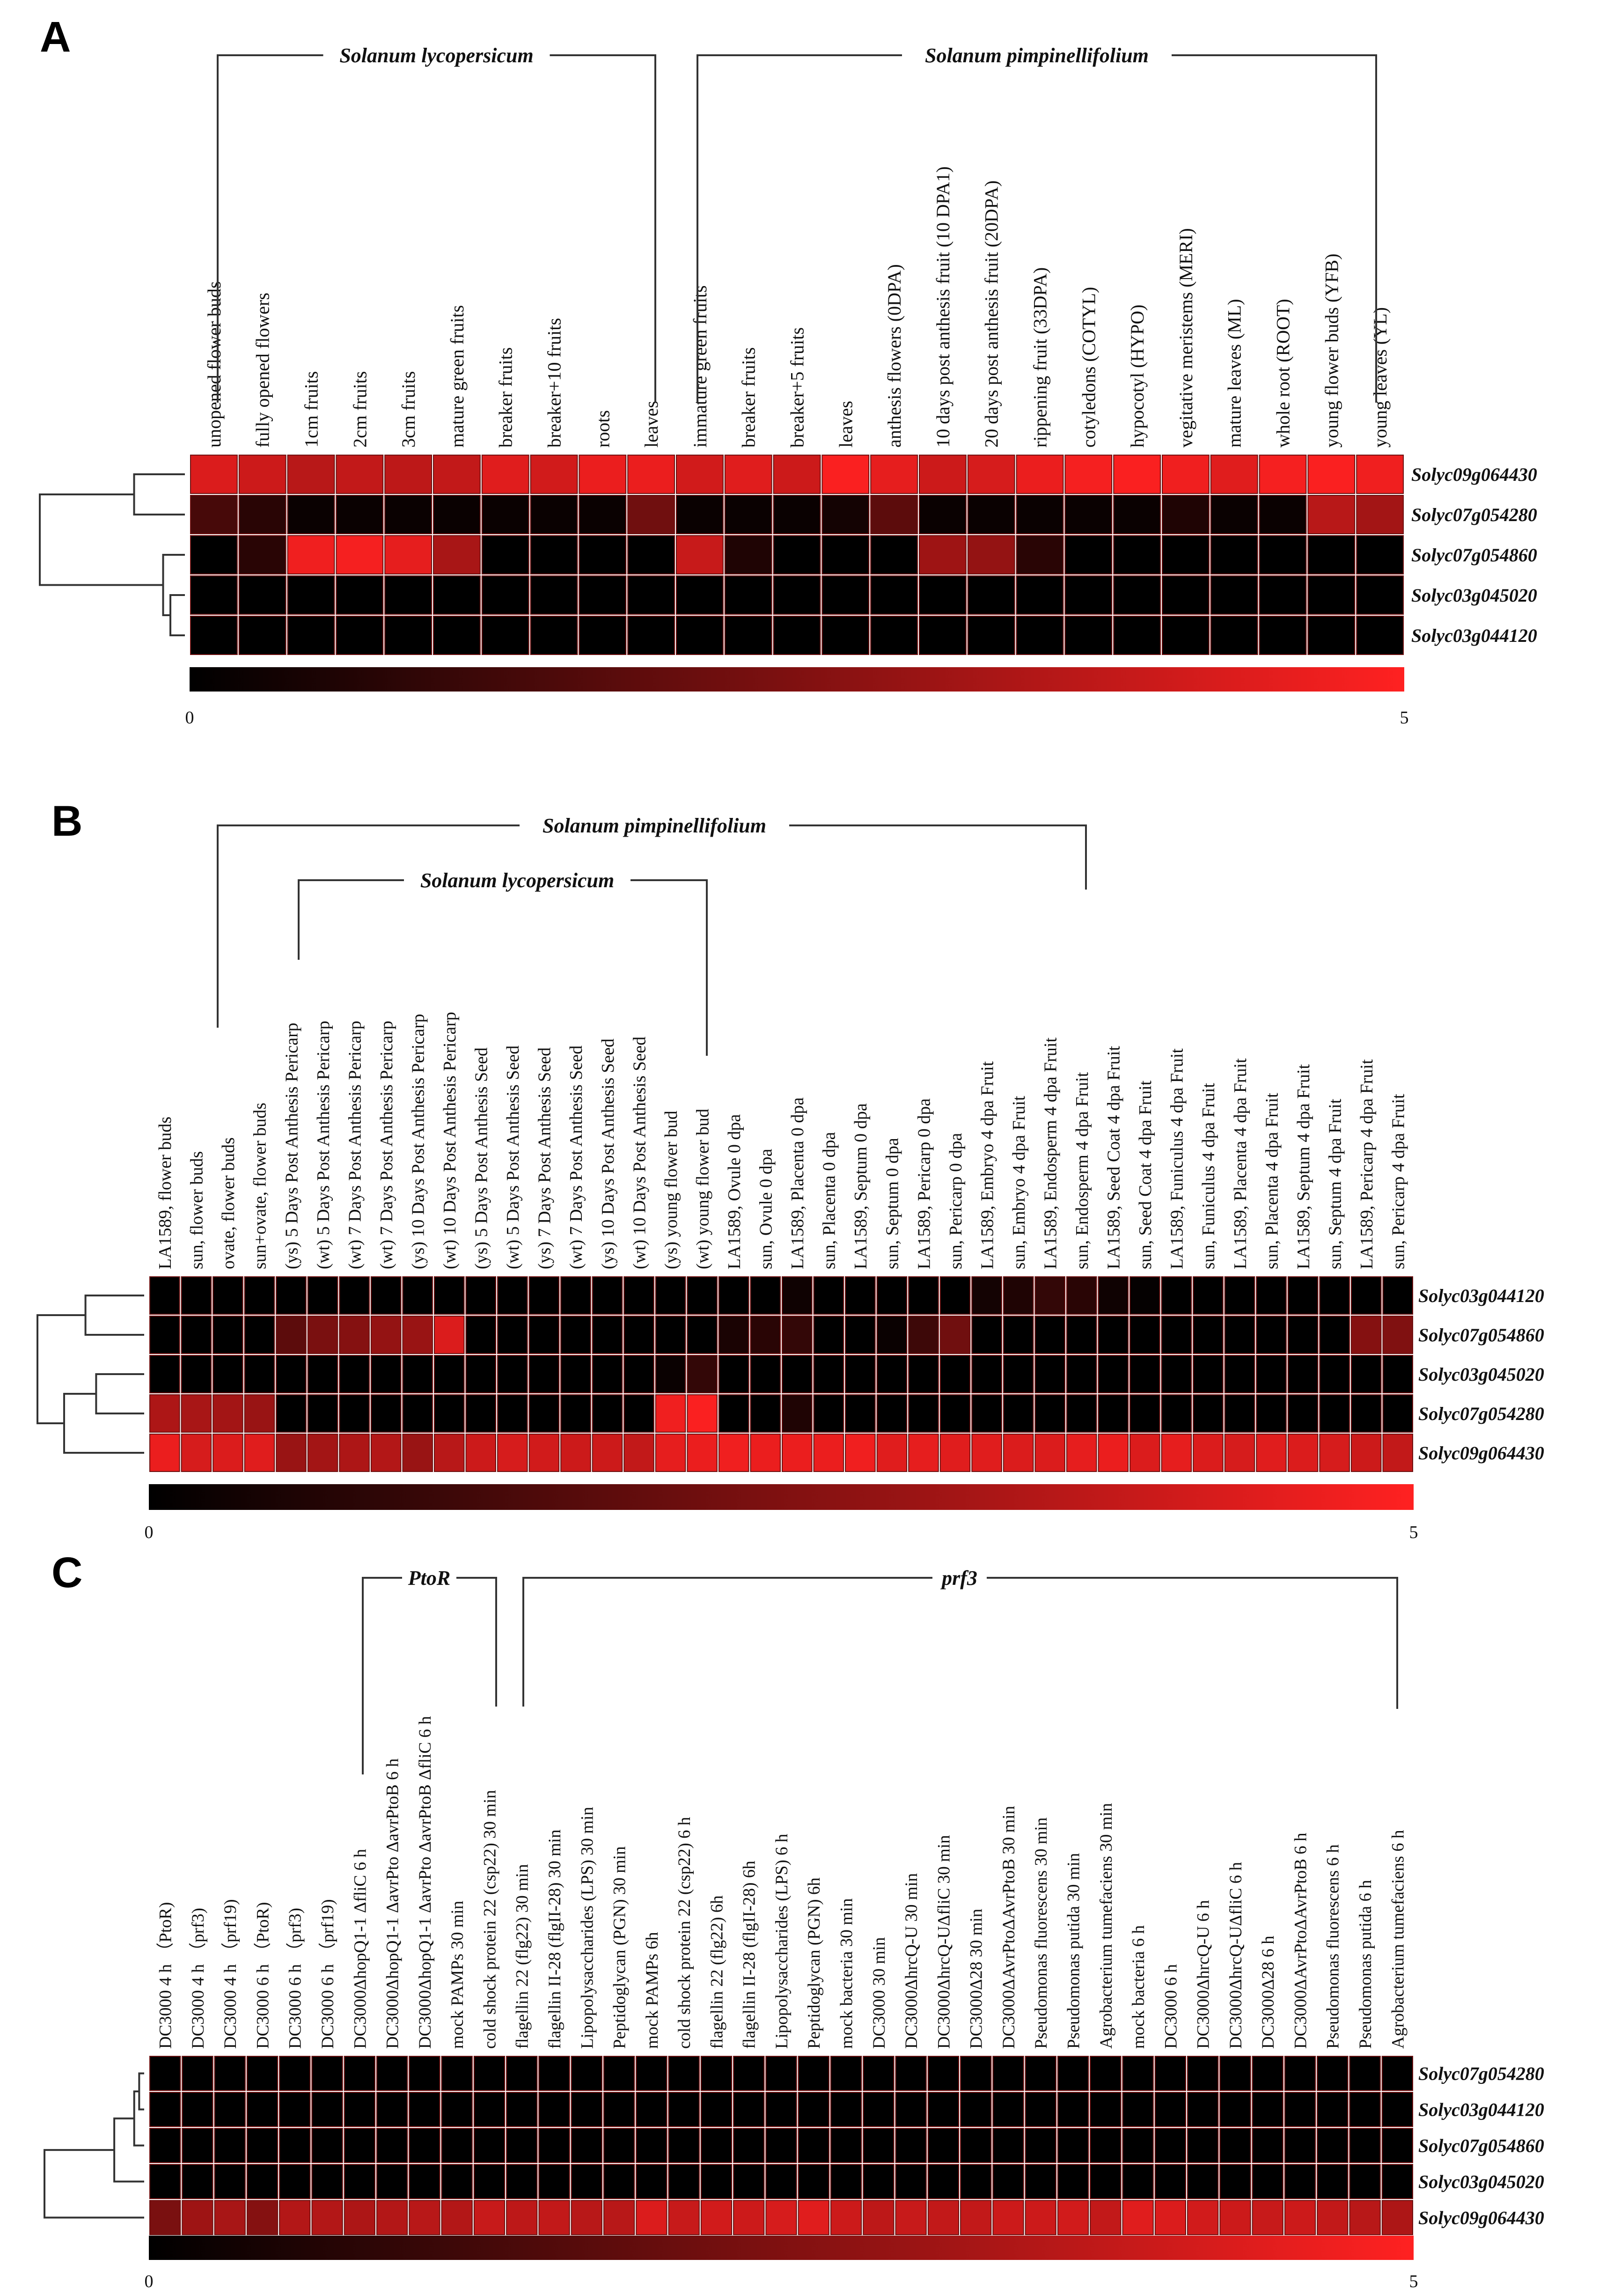  I want to click on column-label: (wt) 5 Days Post Anthesis Pericarp, so click(323, 1145).